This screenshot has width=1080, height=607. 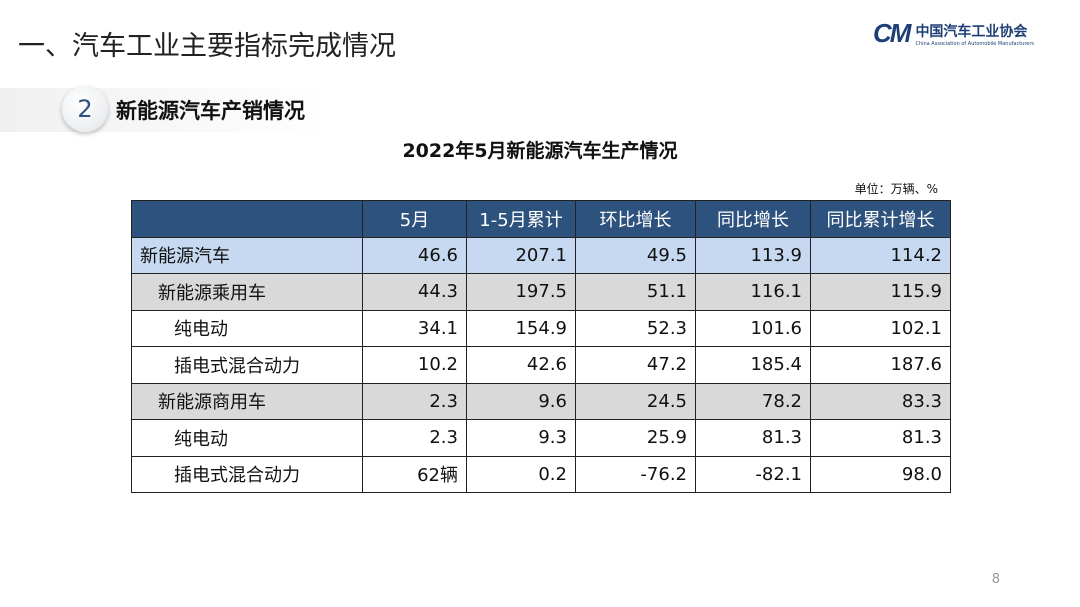 What do you see at coordinates (880, 365) in the screenshot?
I see `cell-value: 187.6` at bounding box center [880, 365].